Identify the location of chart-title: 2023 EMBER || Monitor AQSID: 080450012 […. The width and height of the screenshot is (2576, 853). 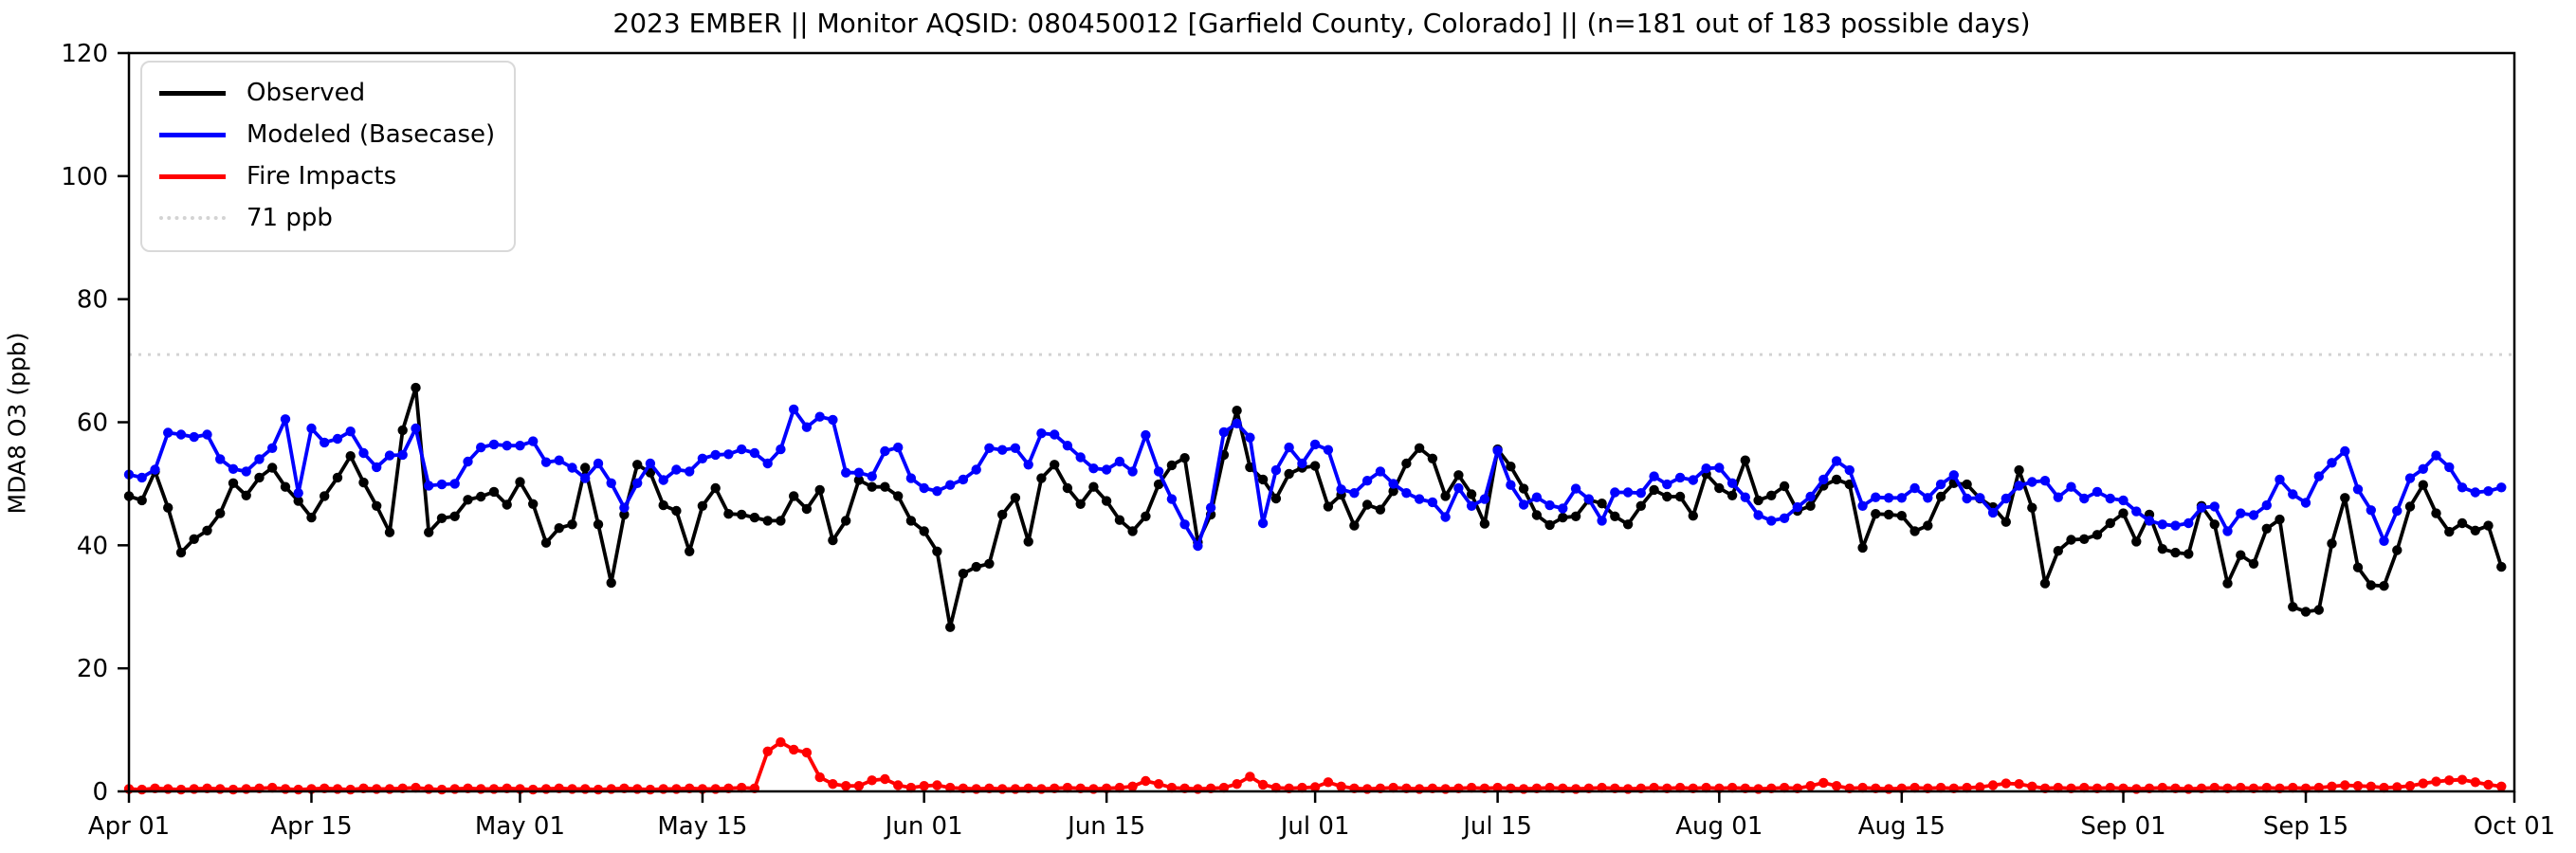
(1321, 23).